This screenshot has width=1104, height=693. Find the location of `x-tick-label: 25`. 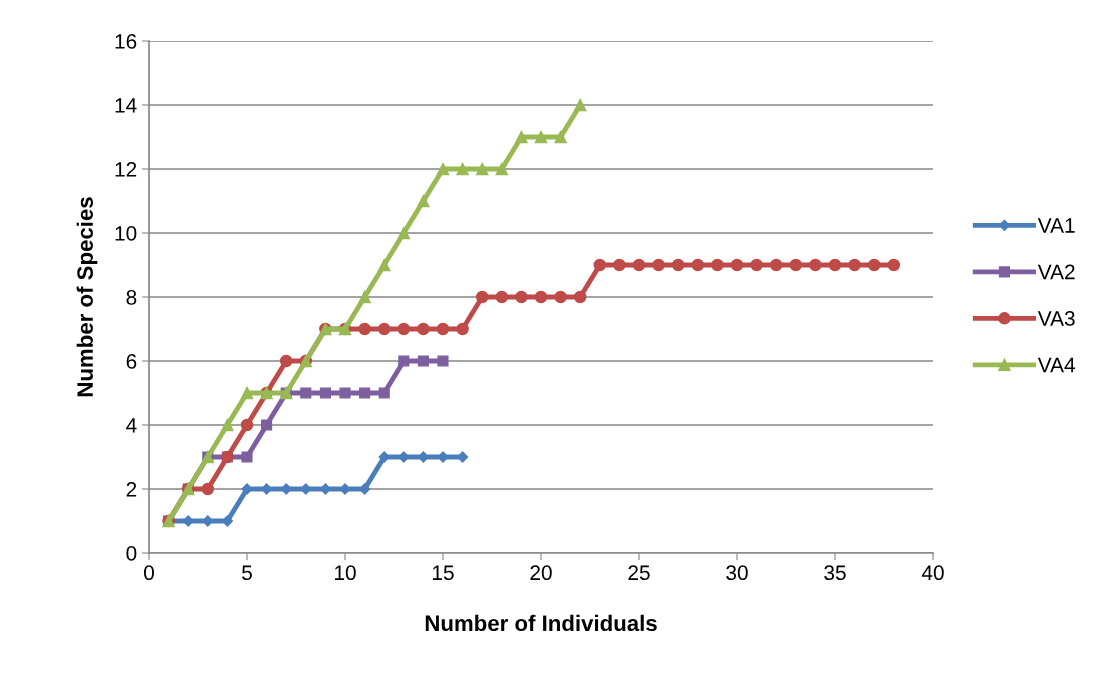

x-tick-label: 25 is located at coordinates (639, 573).